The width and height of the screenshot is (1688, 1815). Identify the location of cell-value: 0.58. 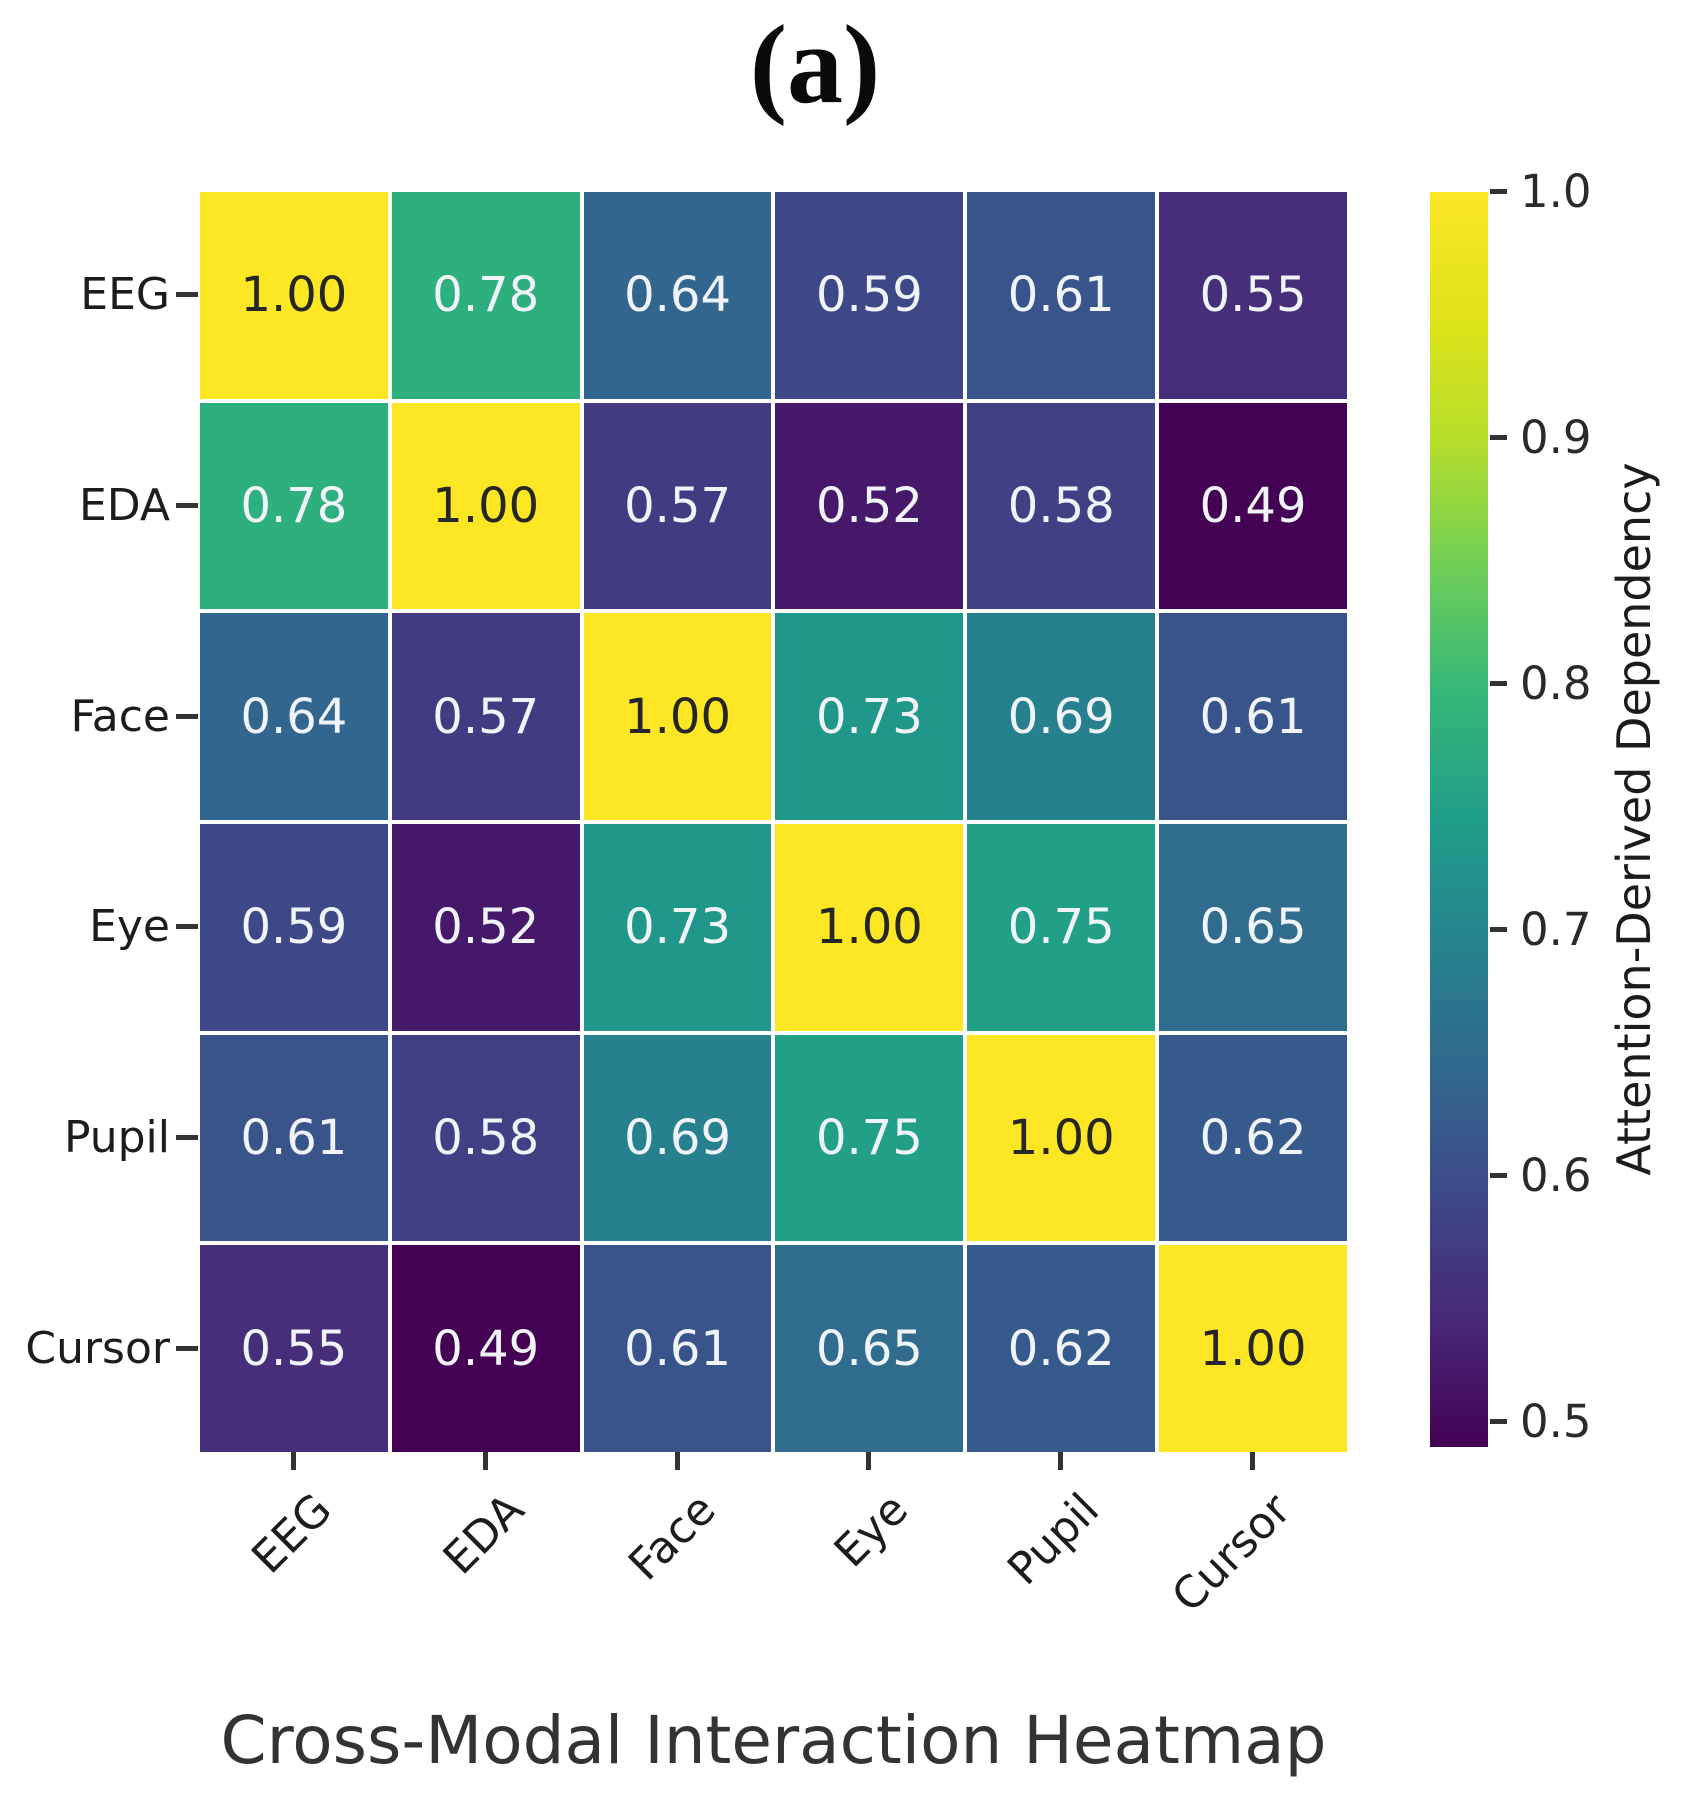
(1061, 505).